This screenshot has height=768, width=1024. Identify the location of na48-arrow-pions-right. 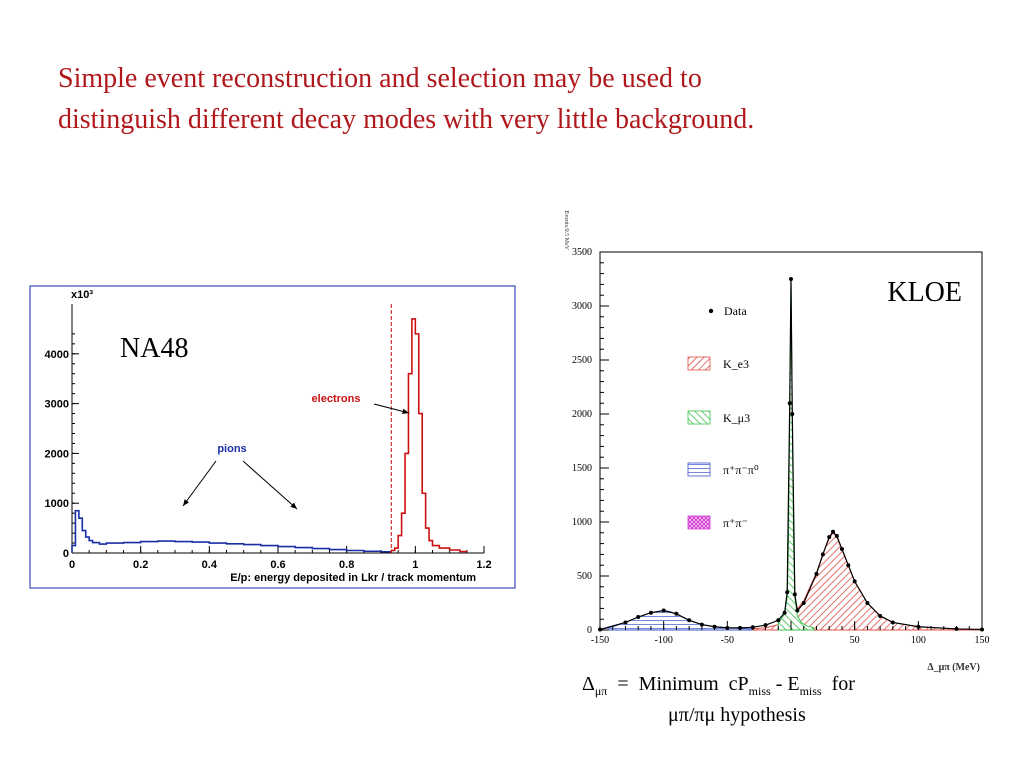
(270, 485).